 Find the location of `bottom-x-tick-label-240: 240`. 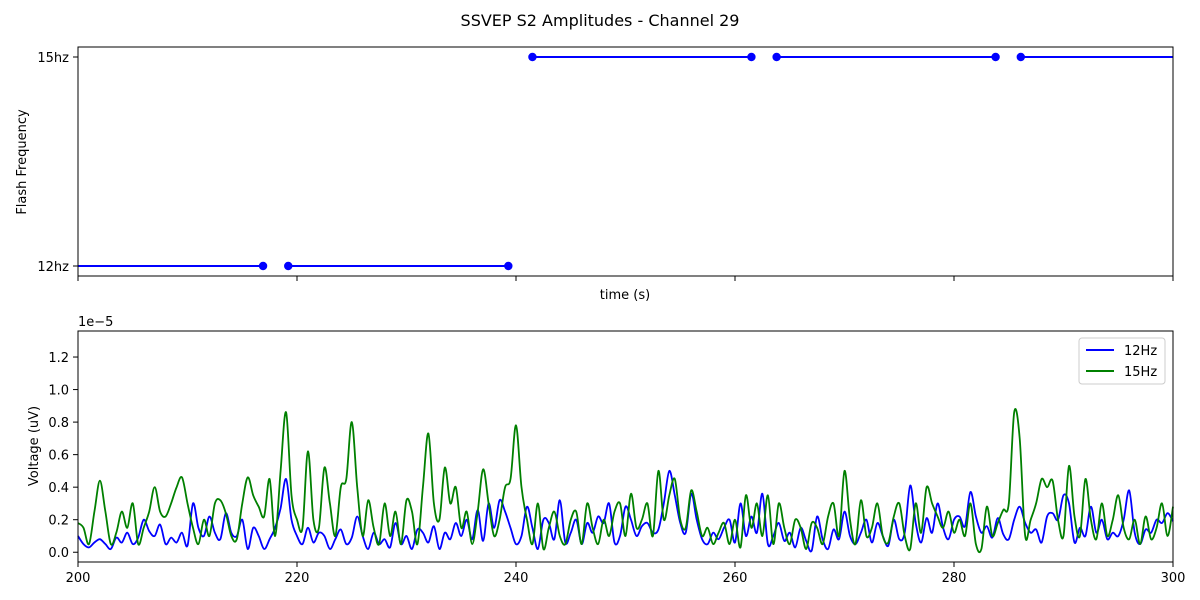

bottom-x-tick-label-240: 240 is located at coordinates (516, 578).